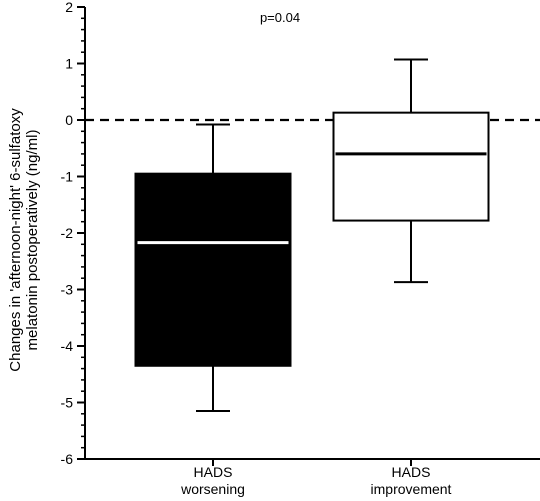  I want to click on y-axis: 2 1 0 -1 -2 -3 -4 -5 -6, so click(73, 233).